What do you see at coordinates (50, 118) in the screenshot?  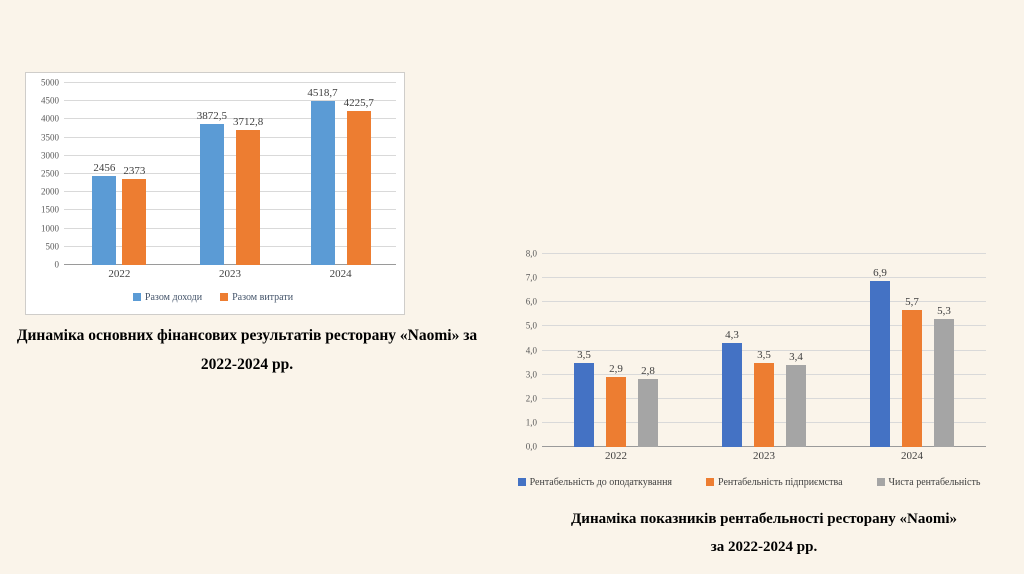 I see `y-tick-label: 4000` at bounding box center [50, 118].